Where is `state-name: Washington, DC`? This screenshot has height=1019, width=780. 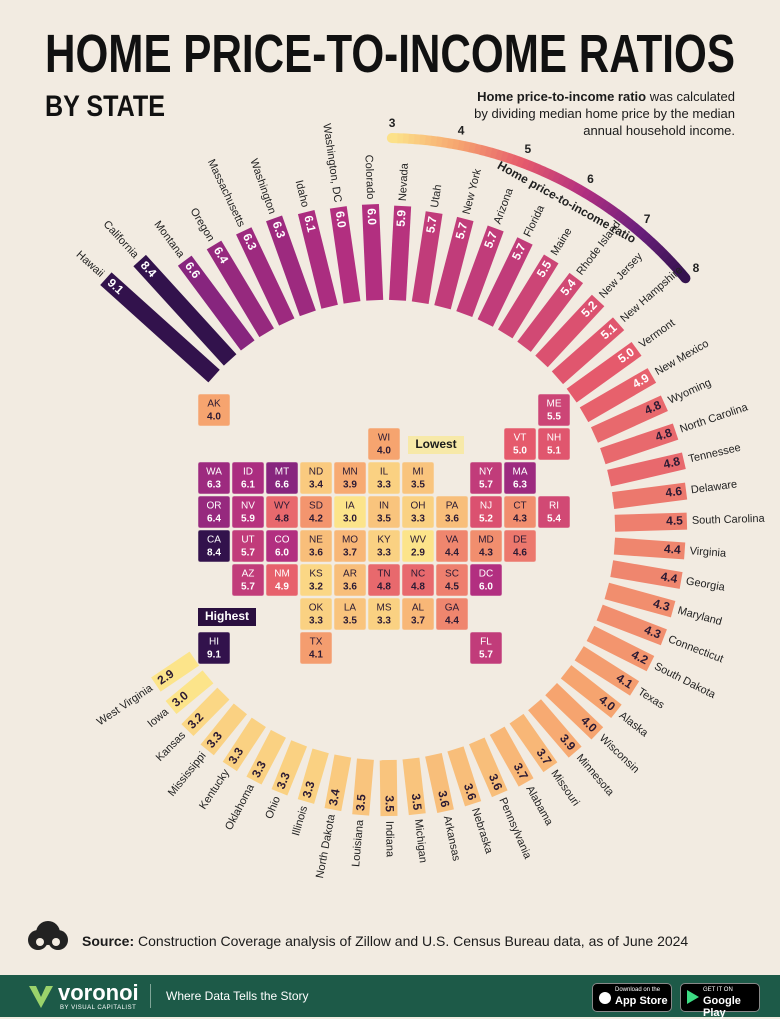
state-name: Washington, DC is located at coordinates (331, 163).